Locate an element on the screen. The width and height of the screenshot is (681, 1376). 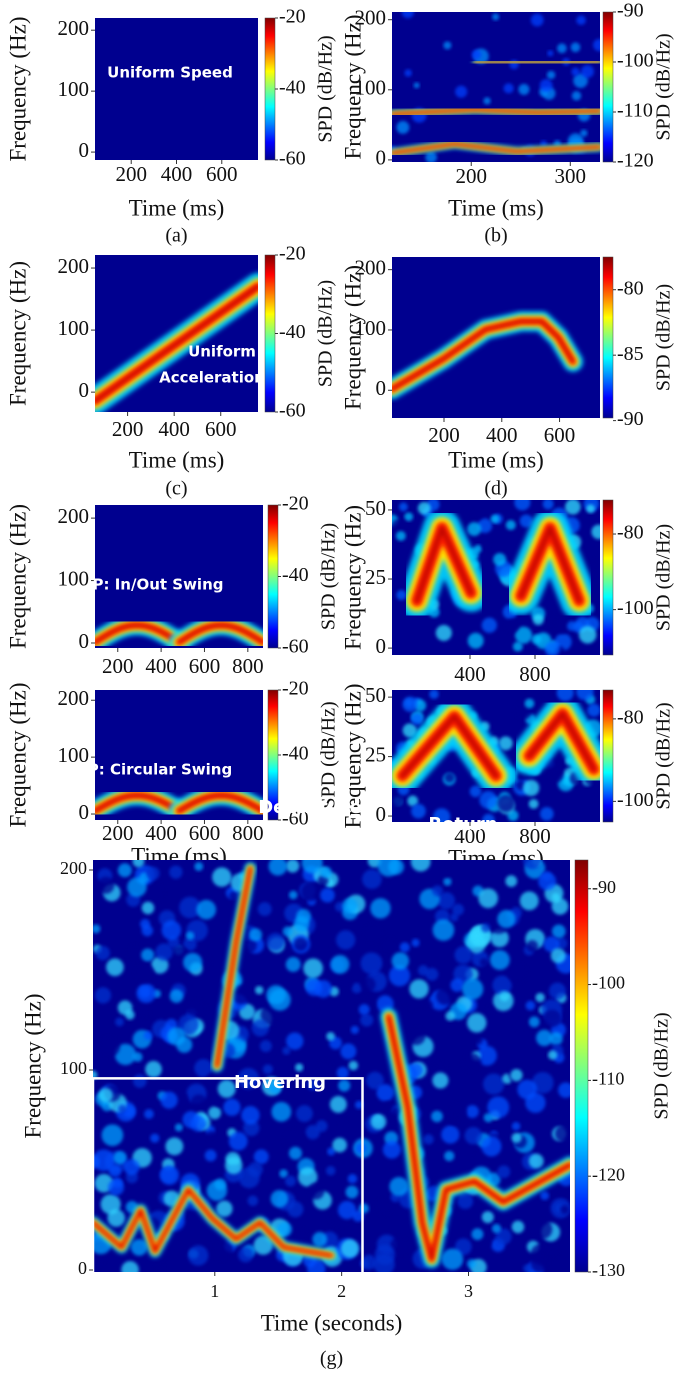
annotation: Uniform Speed is located at coordinates (170, 73).